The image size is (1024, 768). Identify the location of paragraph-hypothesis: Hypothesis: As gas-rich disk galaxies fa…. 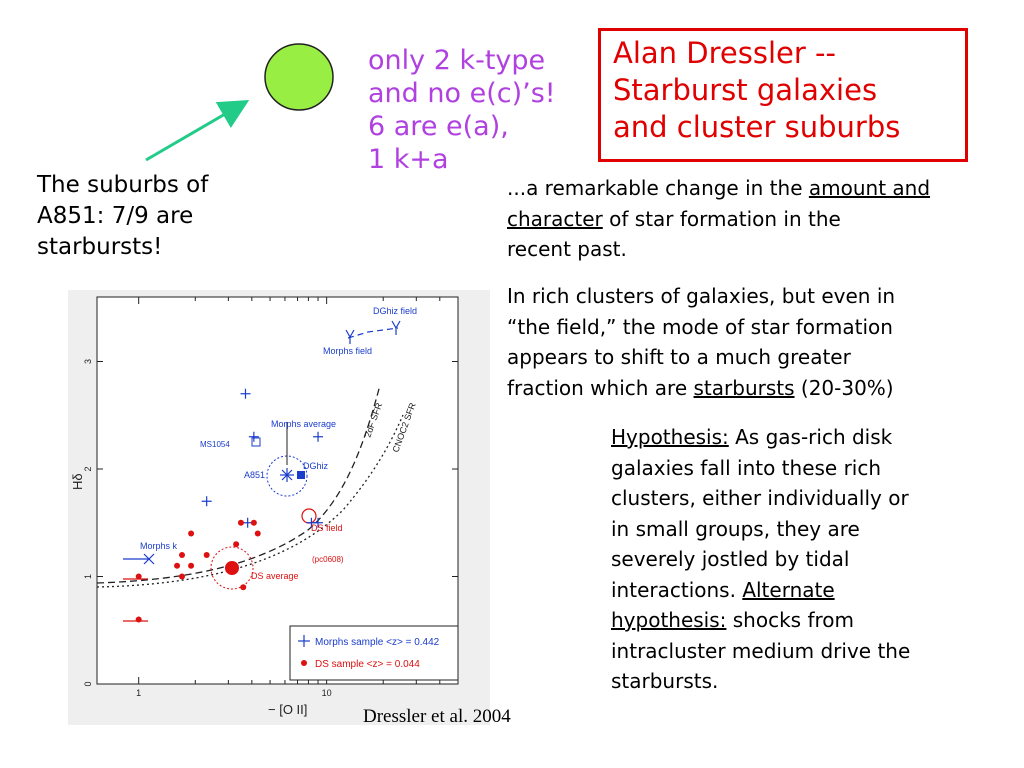
(761, 559).